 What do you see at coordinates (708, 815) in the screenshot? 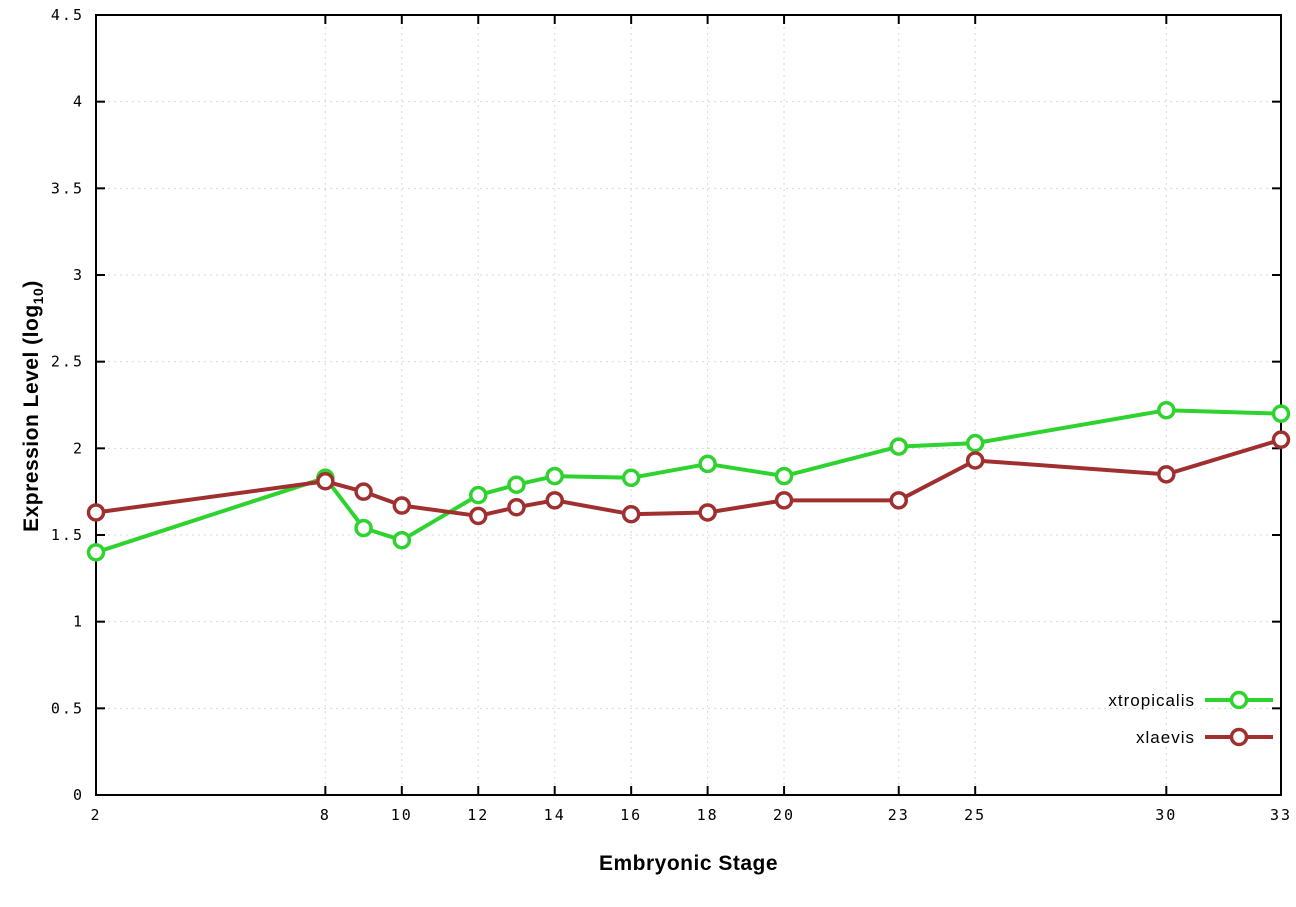
I see `x-tick-label: 18` at bounding box center [708, 815].